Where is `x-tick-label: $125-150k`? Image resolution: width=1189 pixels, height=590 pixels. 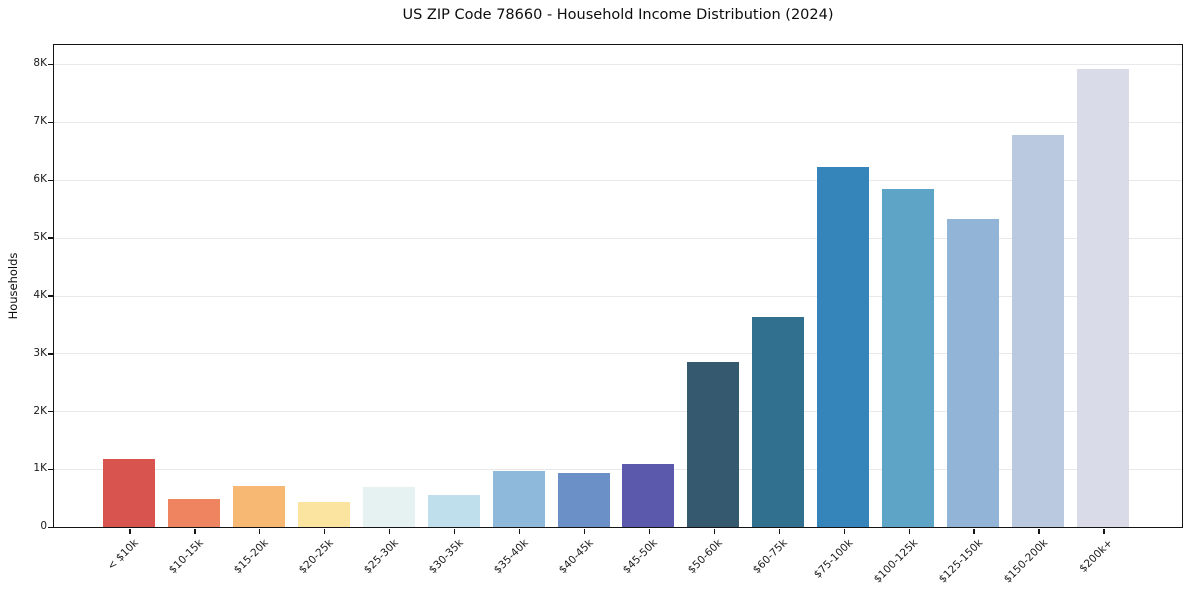
x-tick-label: $125-150k is located at coordinates (960, 561).